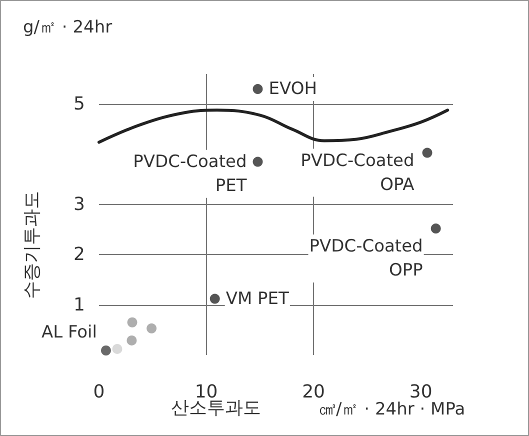 The width and height of the screenshot is (529, 436). Describe the element at coordinates (293, 89) in the screenshot. I see `annotation: EVOH` at that location.